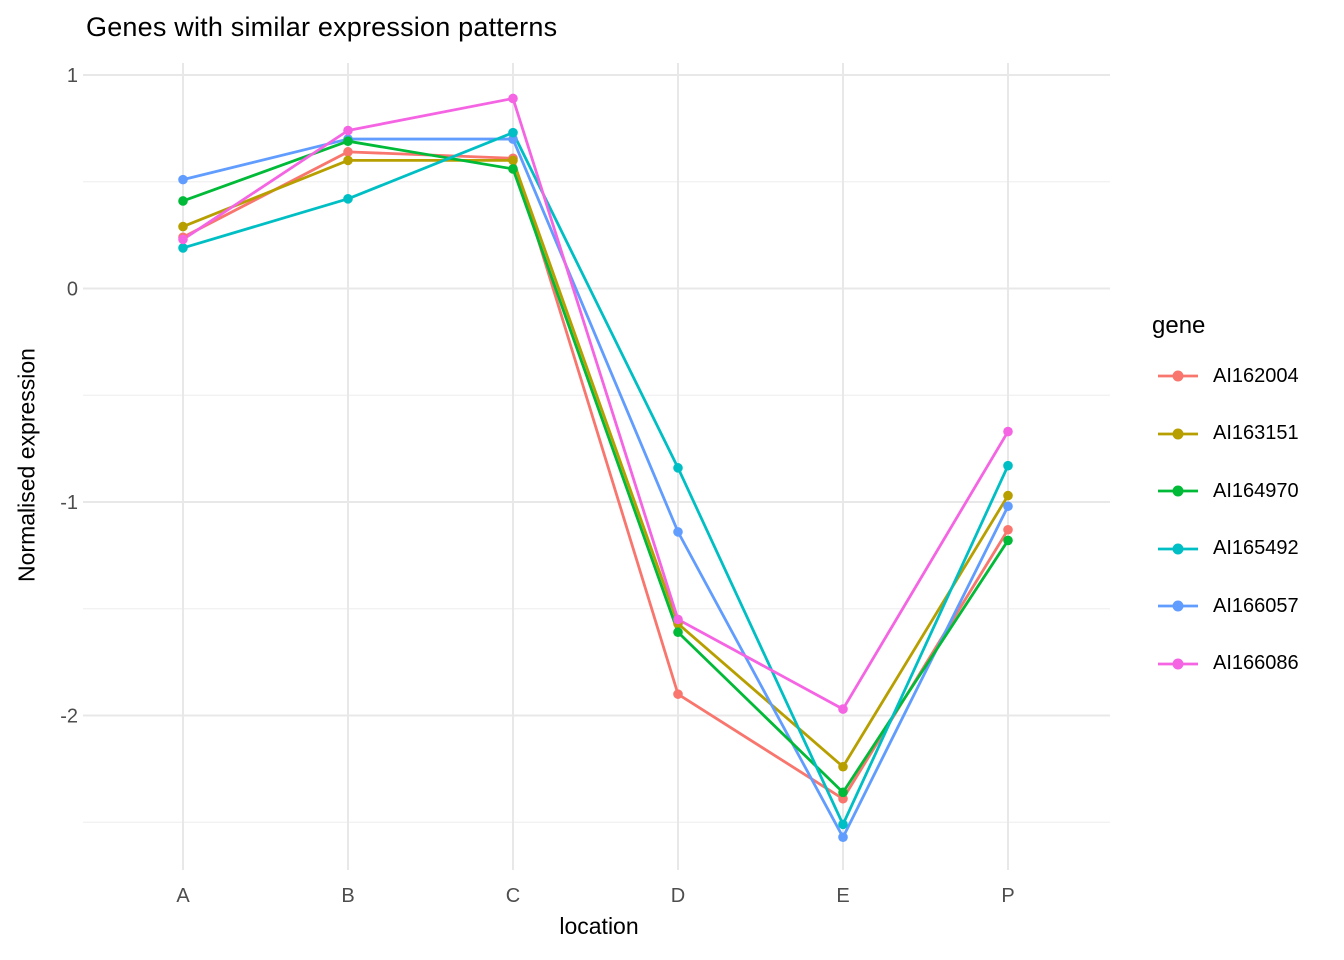  I want to click on y-tick-label: 0, so click(72, 290).